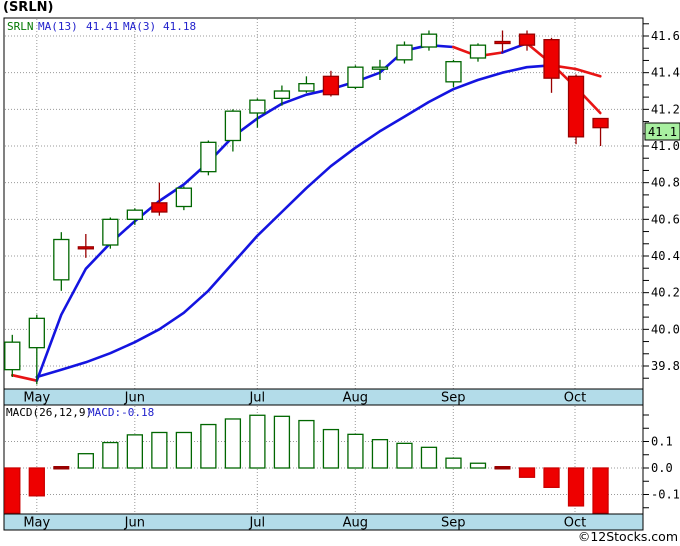 This screenshot has width=680, height=546. Describe the element at coordinates (121, 412) in the screenshot. I see `macd-legend-value: MACD:-0.18` at that location.